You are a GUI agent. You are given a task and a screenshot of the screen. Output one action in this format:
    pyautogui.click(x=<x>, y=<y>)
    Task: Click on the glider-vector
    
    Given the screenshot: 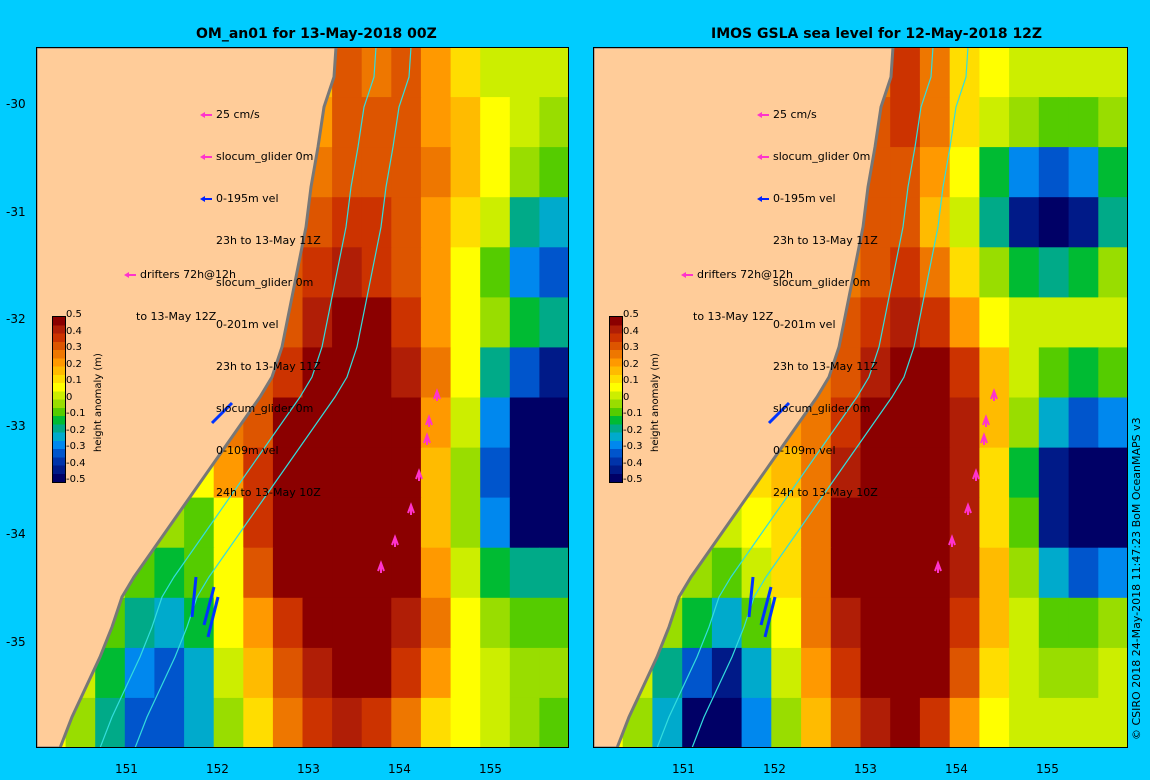 What is the action you would take?
    pyautogui.click(x=222, y=413)
    